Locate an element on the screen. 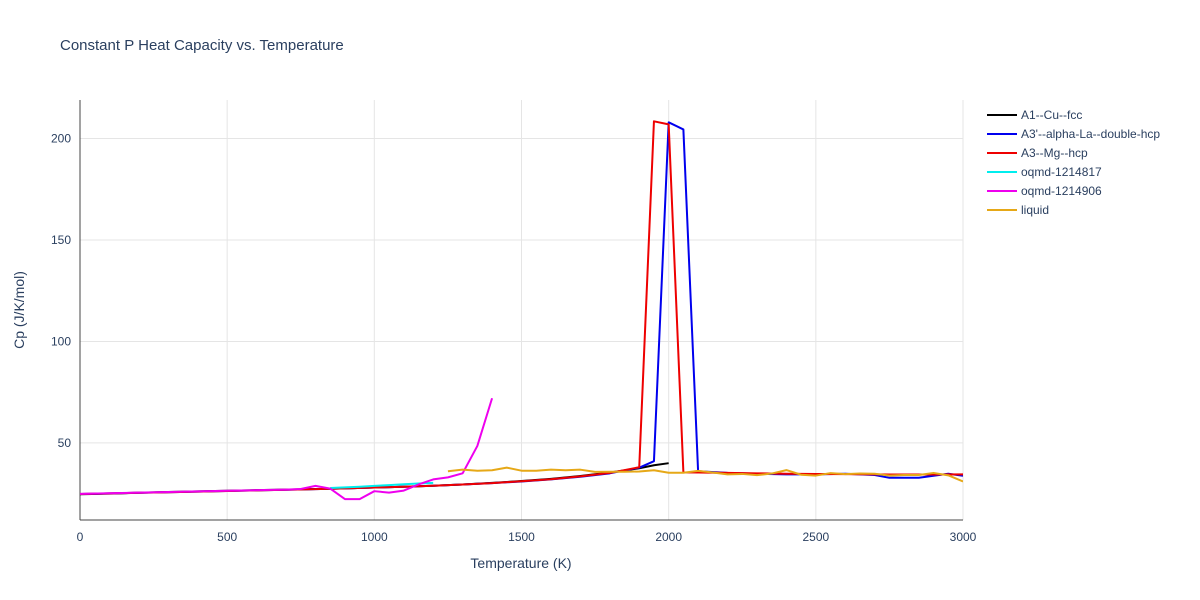  x-axis-title: Temperature (K) is located at coordinates (520, 563).